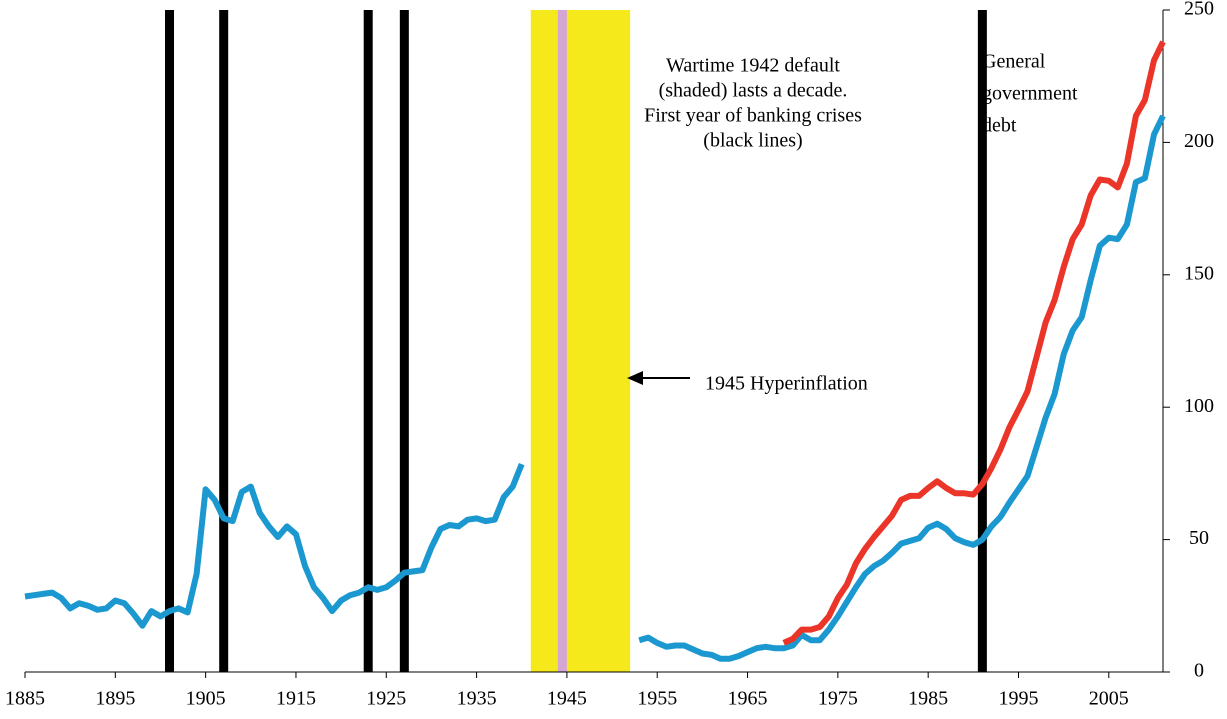 This screenshot has height=719, width=1227. I want to click on x-tick-label: 1975, so click(838, 699).